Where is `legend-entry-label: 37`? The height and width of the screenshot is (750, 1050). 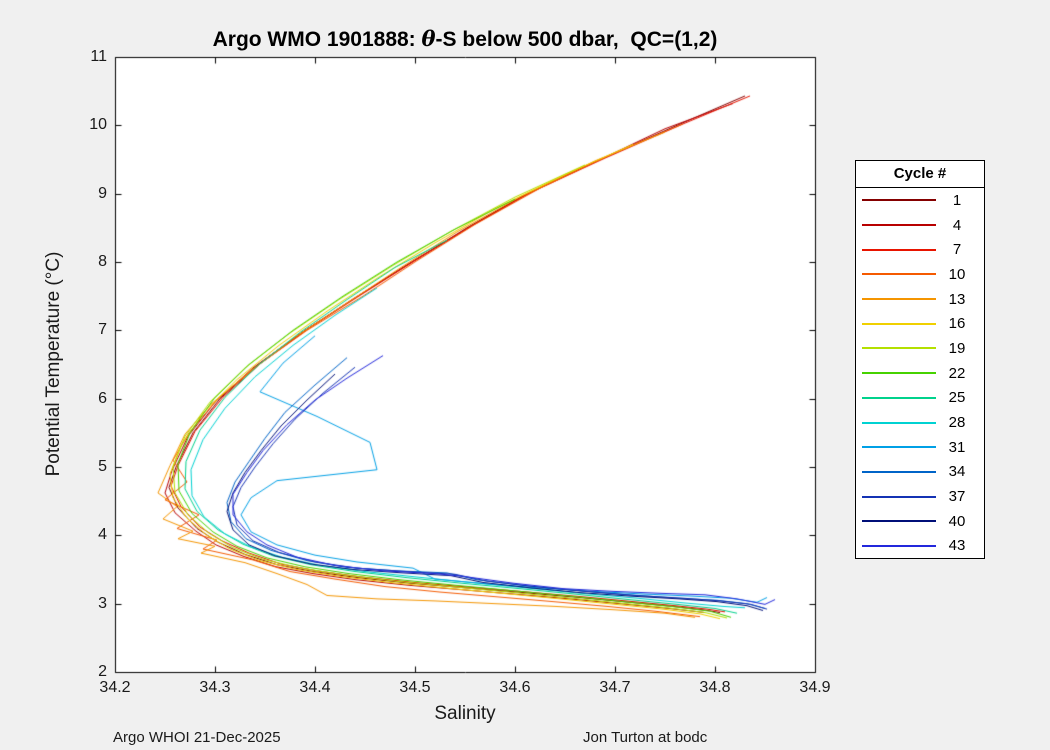 legend-entry-label: 37 is located at coordinates (957, 497).